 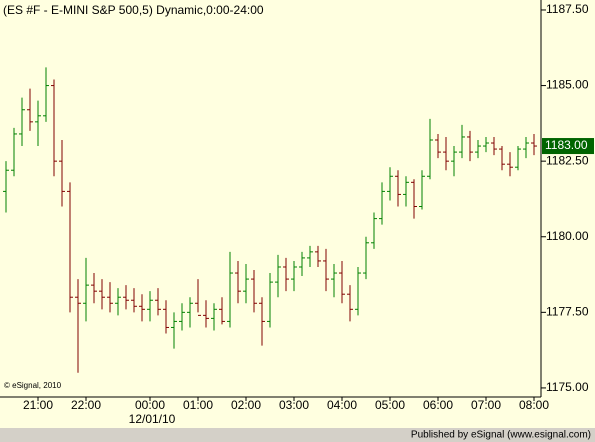 What do you see at coordinates (567, 387) in the screenshot?
I see `y-tick-label: 1175.00` at bounding box center [567, 387].